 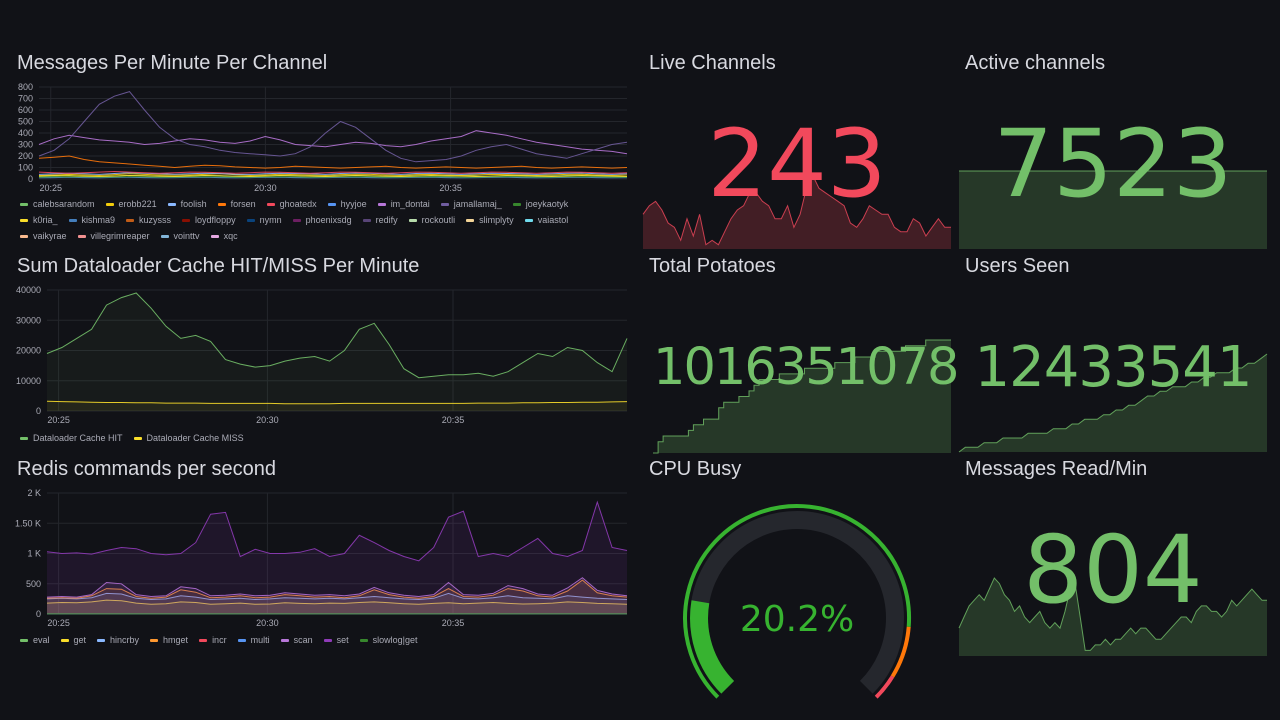 What do you see at coordinates (172, 63) in the screenshot?
I see `panel-title: Messages Per Minute Per Channel` at bounding box center [172, 63].